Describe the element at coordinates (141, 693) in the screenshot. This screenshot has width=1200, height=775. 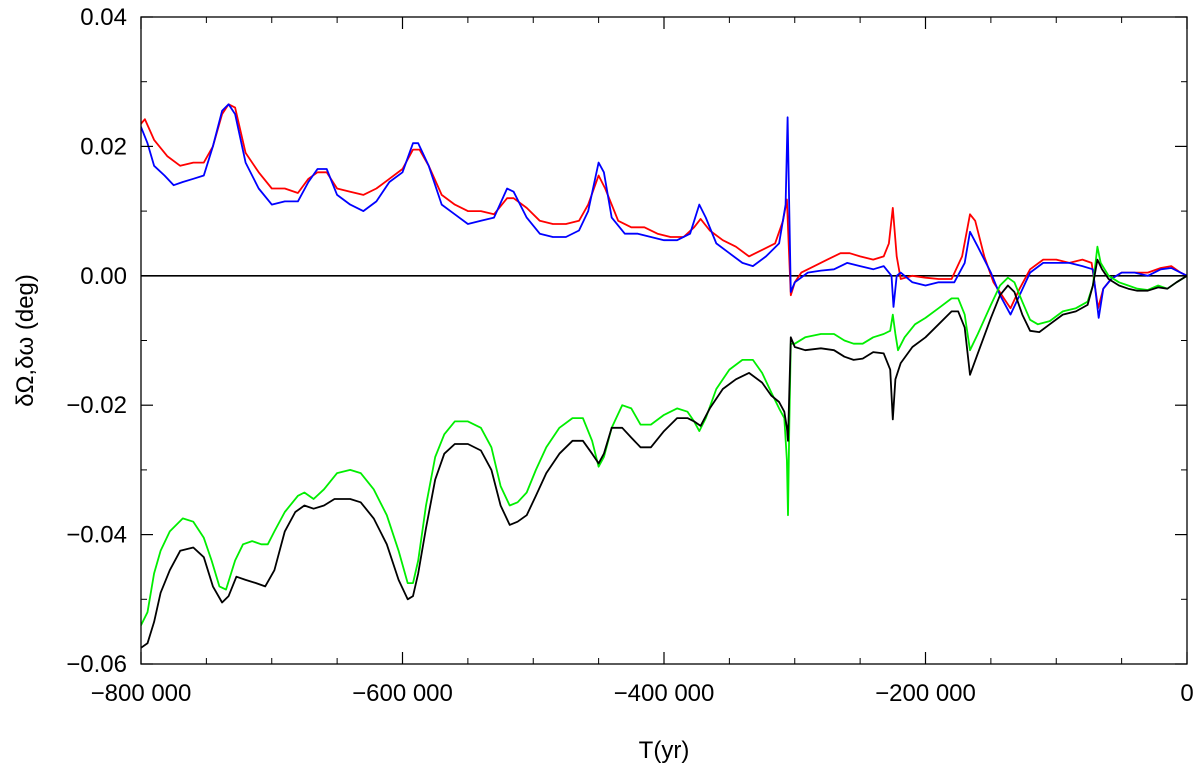
I see `x-tick-label: −800 000` at that location.